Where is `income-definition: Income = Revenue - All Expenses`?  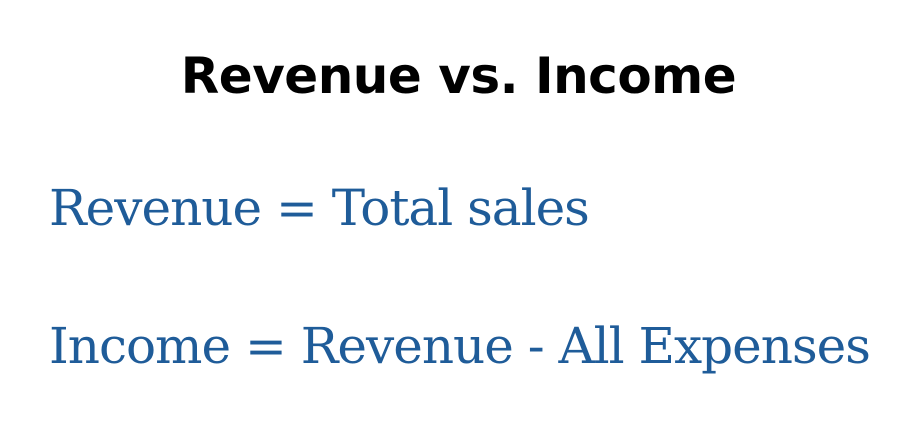
income-definition: Income = Revenue - All Expenses is located at coordinates (460, 346).